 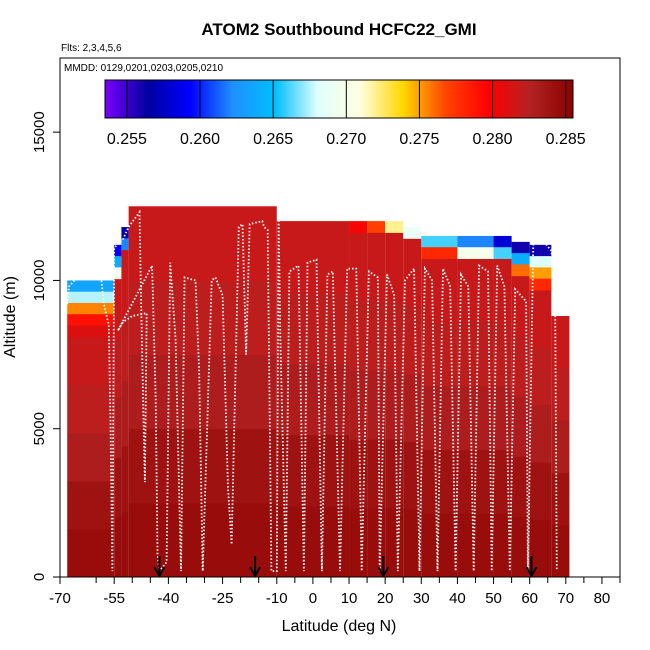 I want to click on latitude-markers, so click(x=345, y=567).